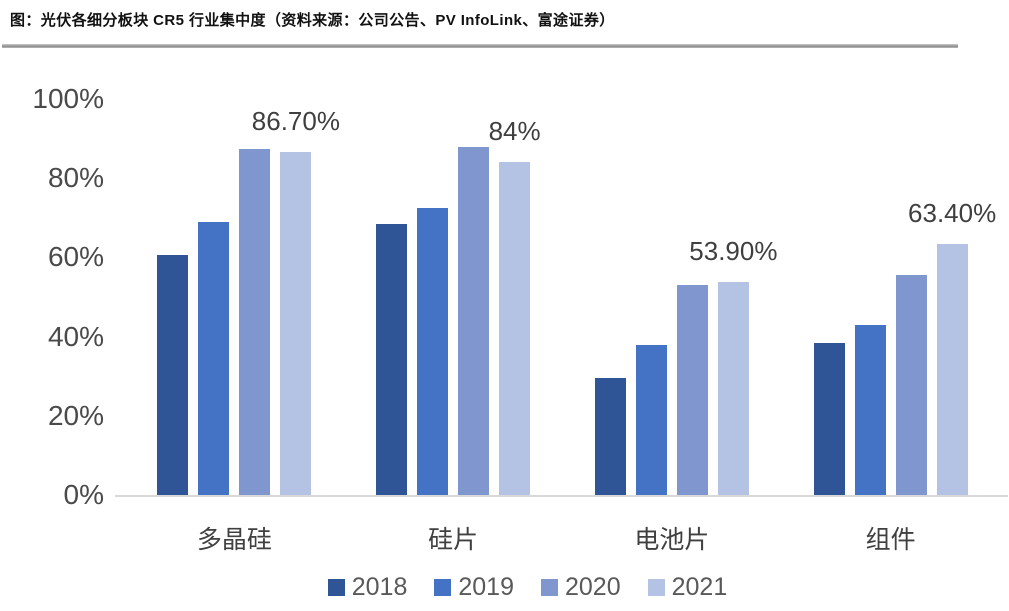 The height and width of the screenshot is (611, 1009). I want to click on x-axis-label-3: 电池片, so click(672, 540).